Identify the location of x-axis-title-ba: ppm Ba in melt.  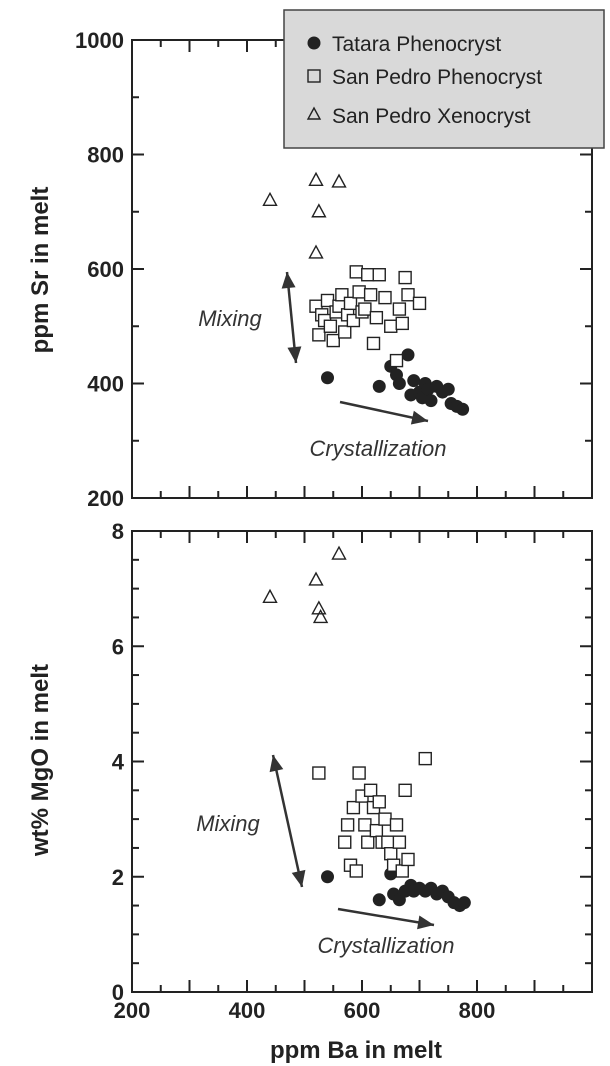
(356, 1050).